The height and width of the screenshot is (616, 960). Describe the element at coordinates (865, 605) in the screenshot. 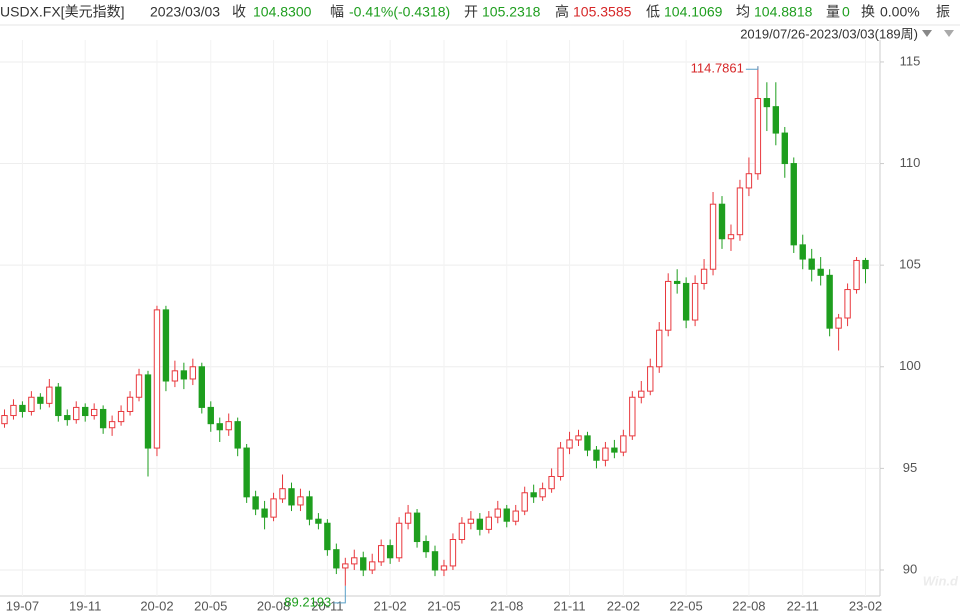

I see `x-tick-label: 23-02` at that location.